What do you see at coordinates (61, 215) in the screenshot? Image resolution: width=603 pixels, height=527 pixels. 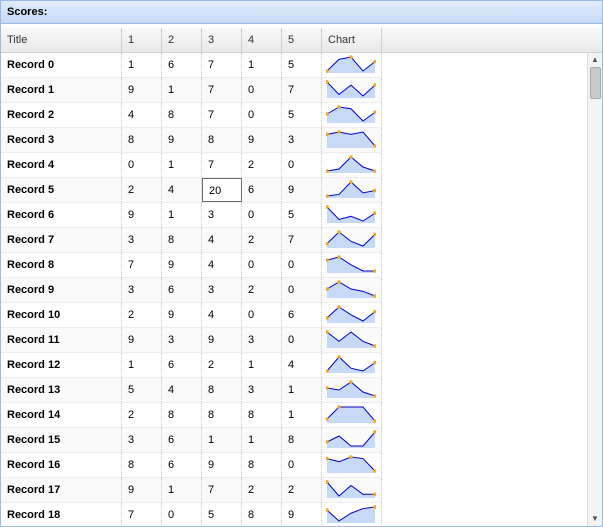 I see `row-title: Record 6` at bounding box center [61, 215].